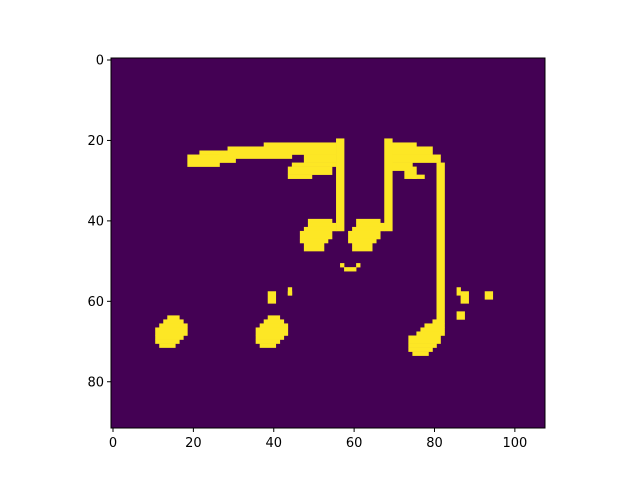 Image resolution: width=640 pixels, height=480 pixels. Describe the element at coordinates (193, 443) in the screenshot. I see `x-tick-label: 20` at that location.